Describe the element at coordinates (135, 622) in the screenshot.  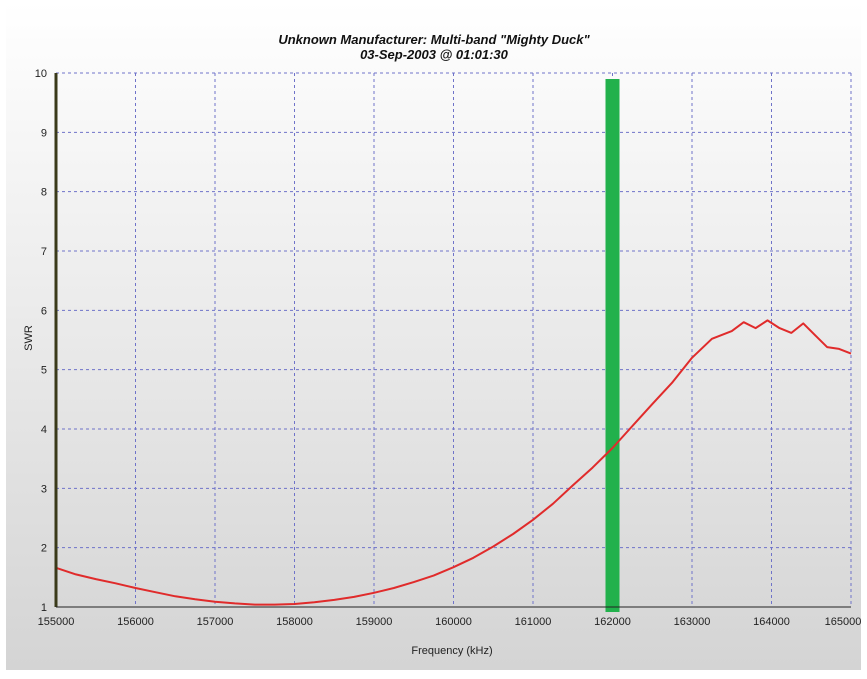
I see `x-tick-label: 156000` at that location.